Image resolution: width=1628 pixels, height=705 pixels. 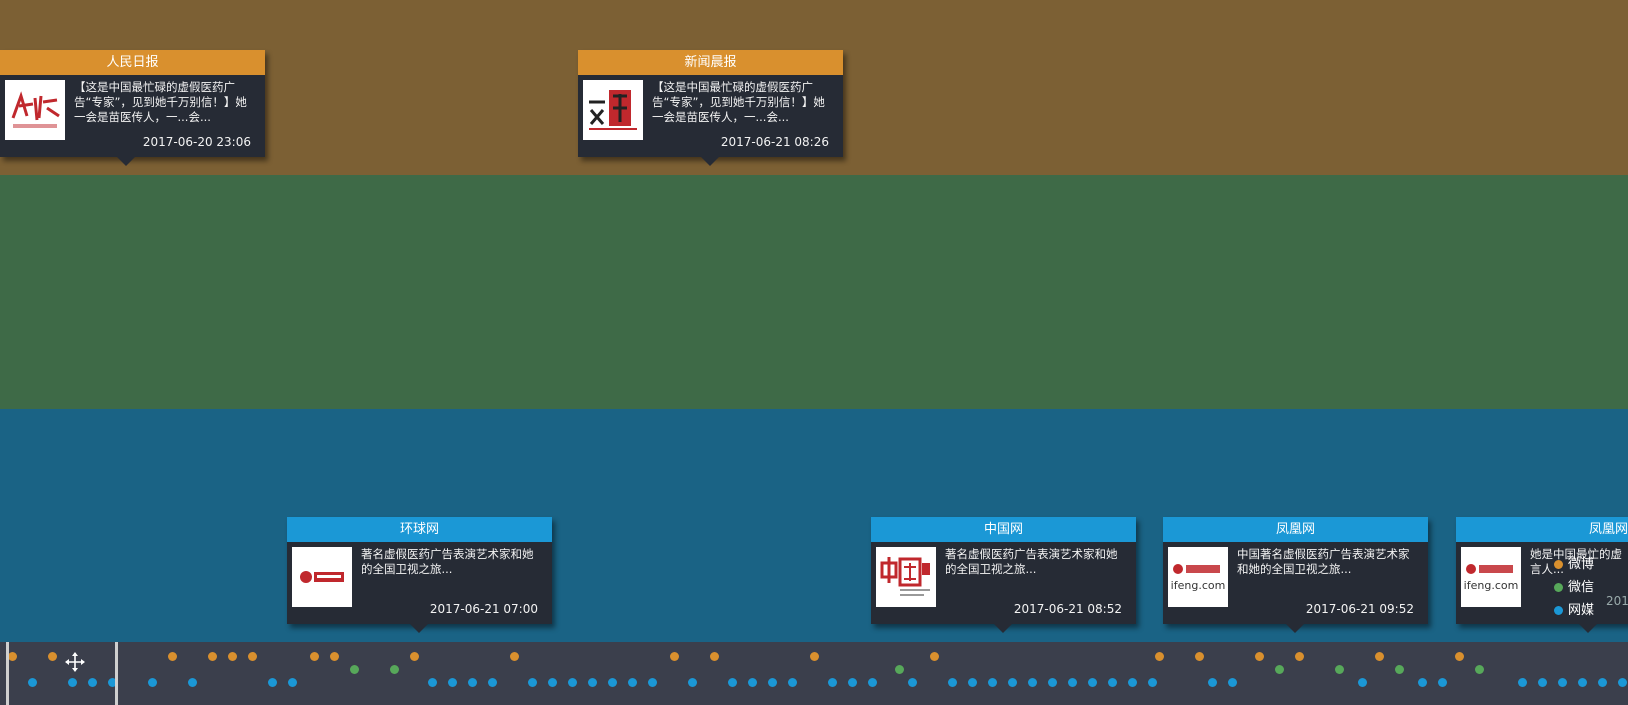 What do you see at coordinates (814, 673) in the screenshot?
I see `timeline-strip` at bounding box center [814, 673].